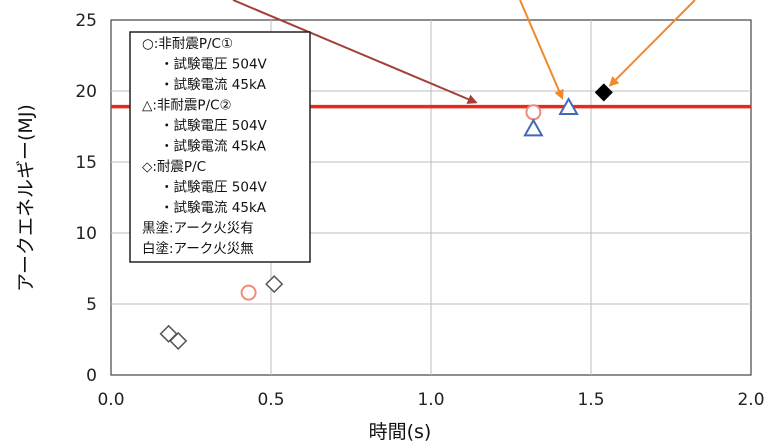  Describe the element at coordinates (86, 21) in the screenshot. I see `y-tick-label: 25` at that location.